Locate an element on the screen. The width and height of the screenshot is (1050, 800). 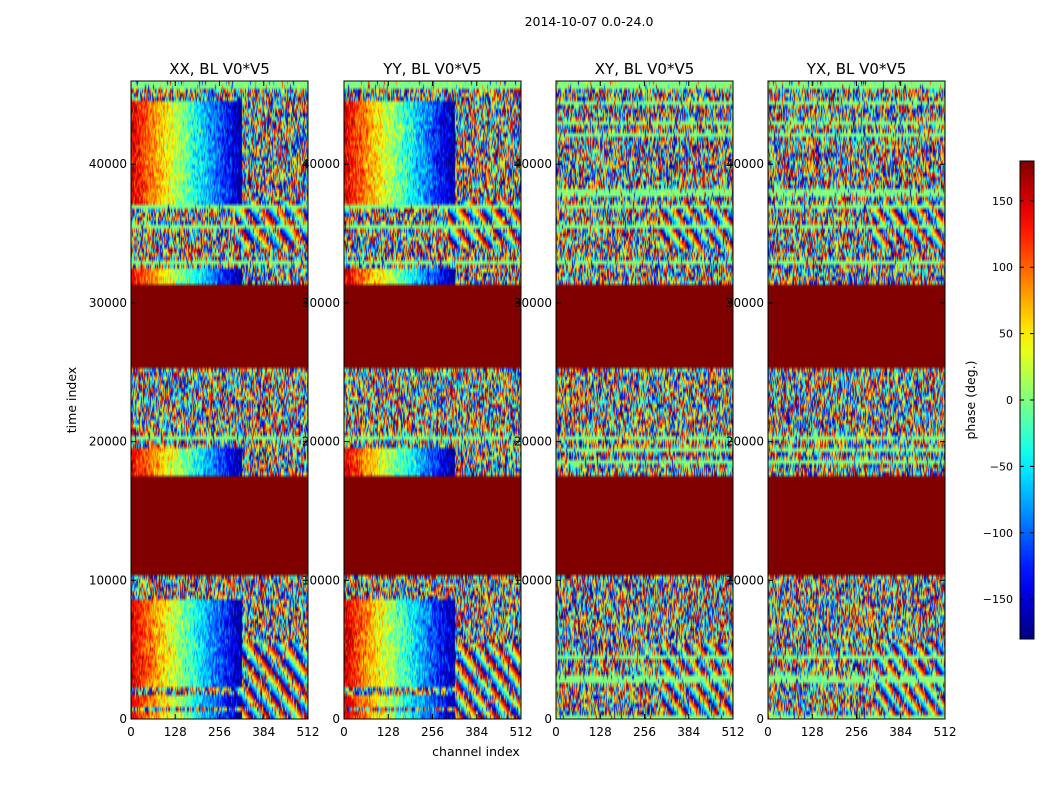
panel-title: XY, BL V0*V5 is located at coordinates (645, 69).